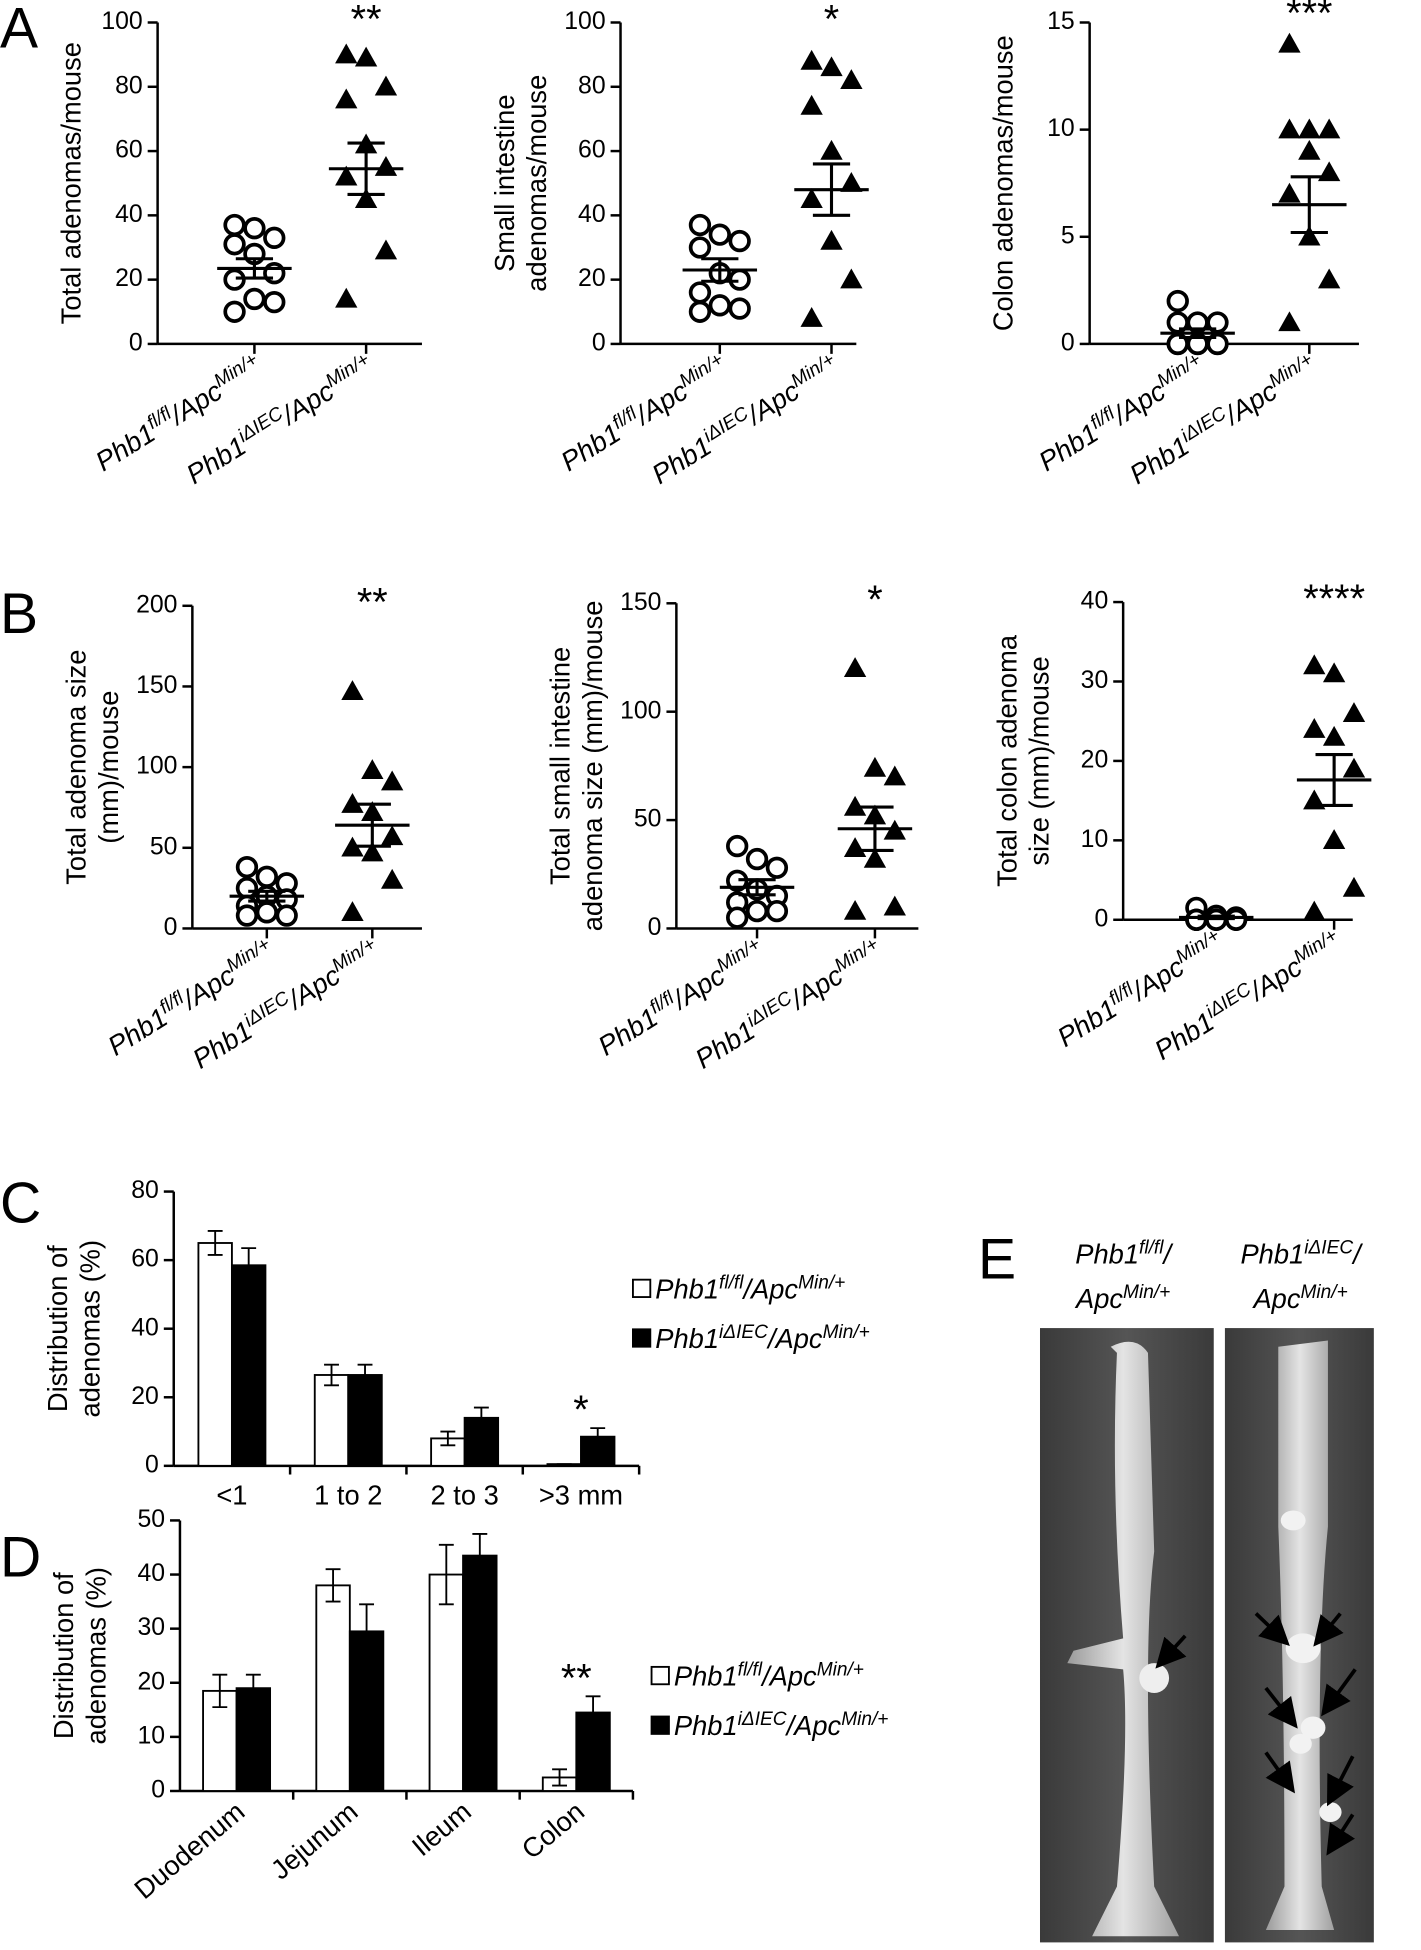 The height and width of the screenshot is (1950, 1421). Describe the element at coordinates (441, 1828) in the screenshot. I see `x-tick-label: Ileum` at that location.